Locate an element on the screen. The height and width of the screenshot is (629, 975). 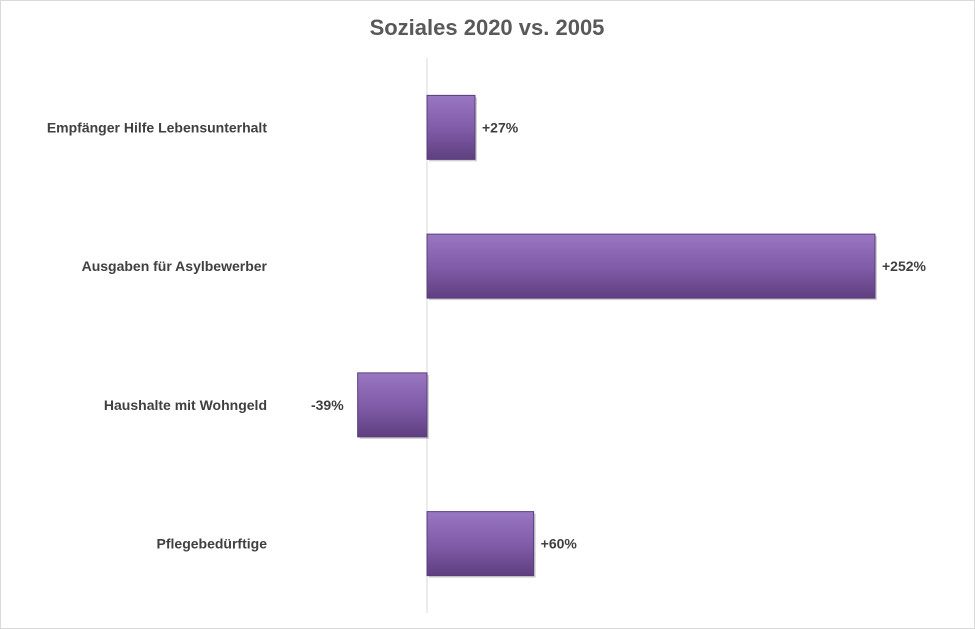
data-label: +252% is located at coordinates (904, 266).